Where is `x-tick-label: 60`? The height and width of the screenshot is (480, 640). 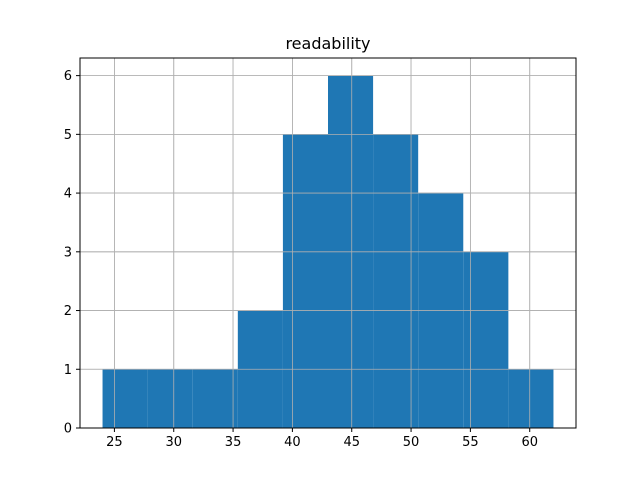
x-tick-label: 60 is located at coordinates (529, 442).